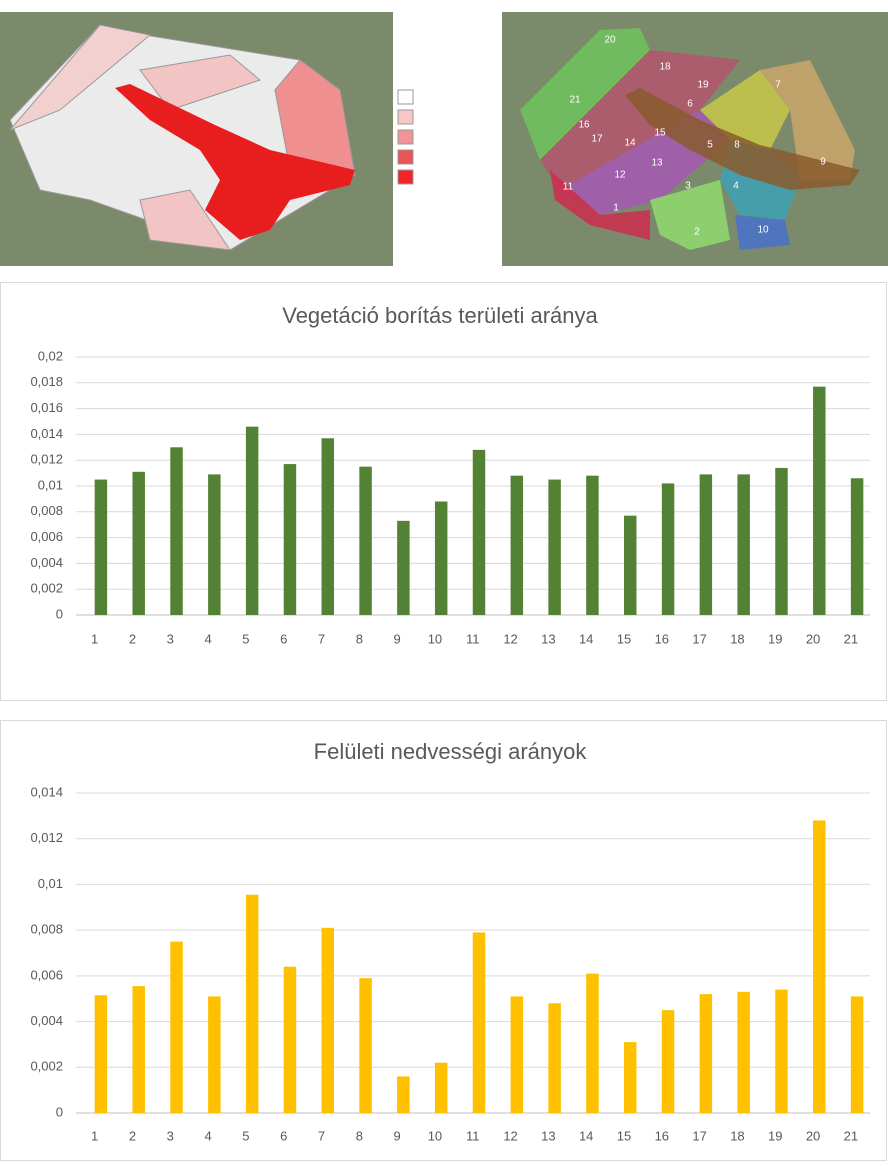 This screenshot has width=888, height=1166. Describe the element at coordinates (510, 1135) in the screenshot. I see `x-tick-label: 12` at that location.